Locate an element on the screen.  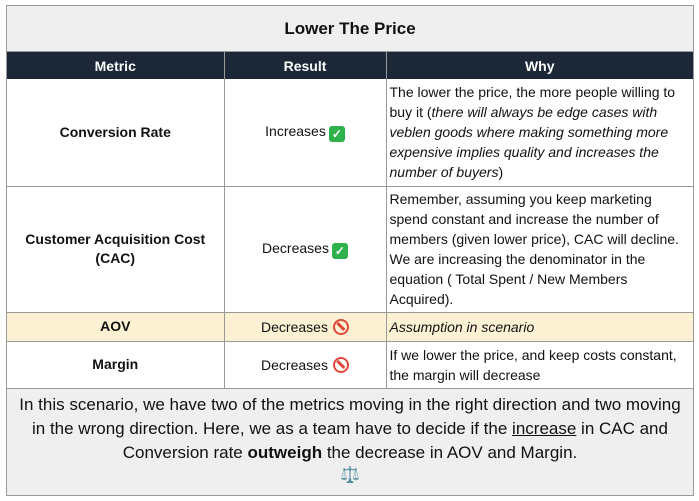
why-italic-text: Assumption in scenario is located at coordinates (462, 326).